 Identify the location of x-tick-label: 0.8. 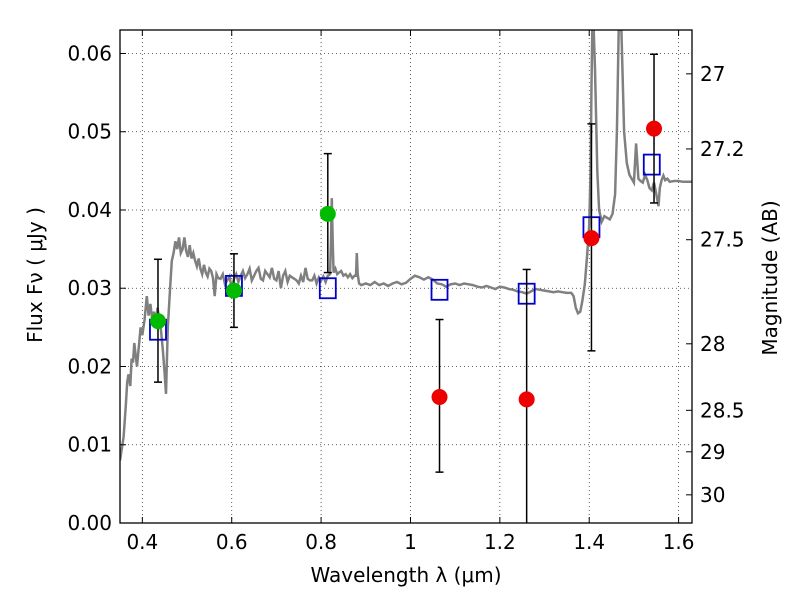
(321, 542).